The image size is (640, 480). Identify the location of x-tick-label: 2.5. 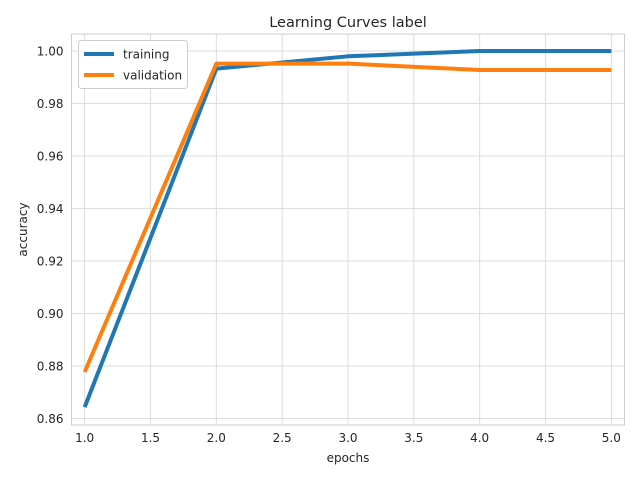
(282, 438).